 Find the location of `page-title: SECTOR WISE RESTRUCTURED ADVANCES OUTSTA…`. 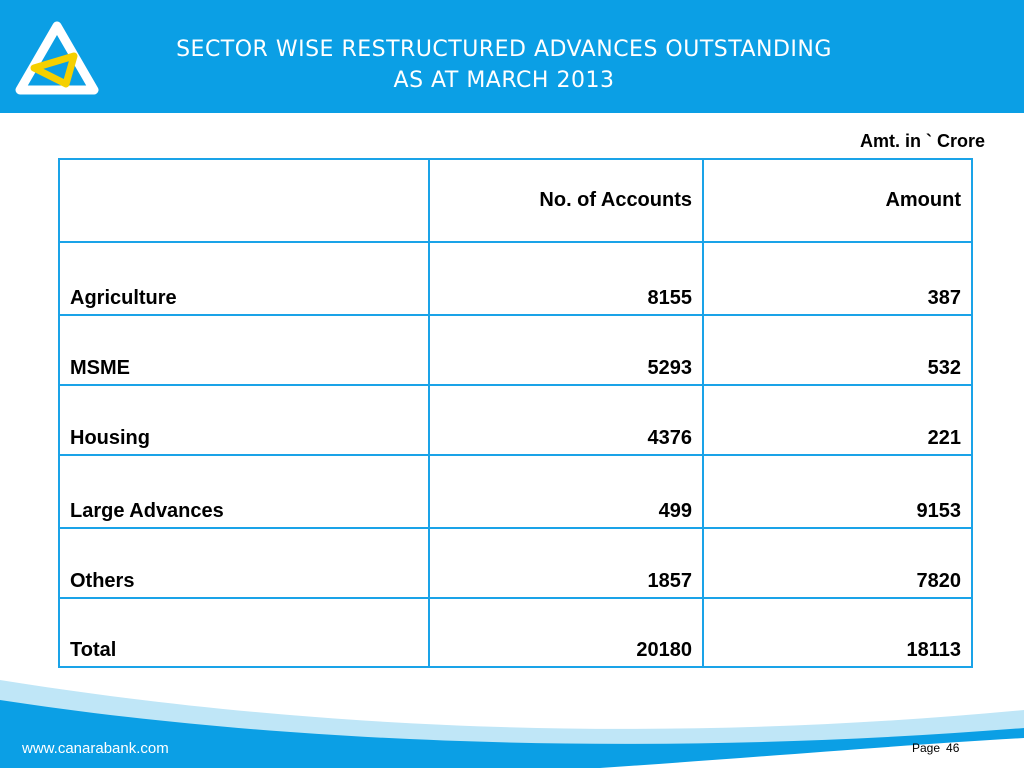

page-title: SECTOR WISE RESTRUCTURED ADVANCES OUTSTA… is located at coordinates (504, 65).